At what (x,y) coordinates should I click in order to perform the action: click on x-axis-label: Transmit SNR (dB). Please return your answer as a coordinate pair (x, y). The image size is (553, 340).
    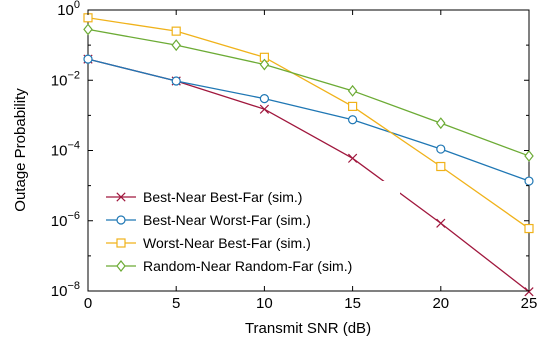
    Looking at the image, I should click on (308, 328).